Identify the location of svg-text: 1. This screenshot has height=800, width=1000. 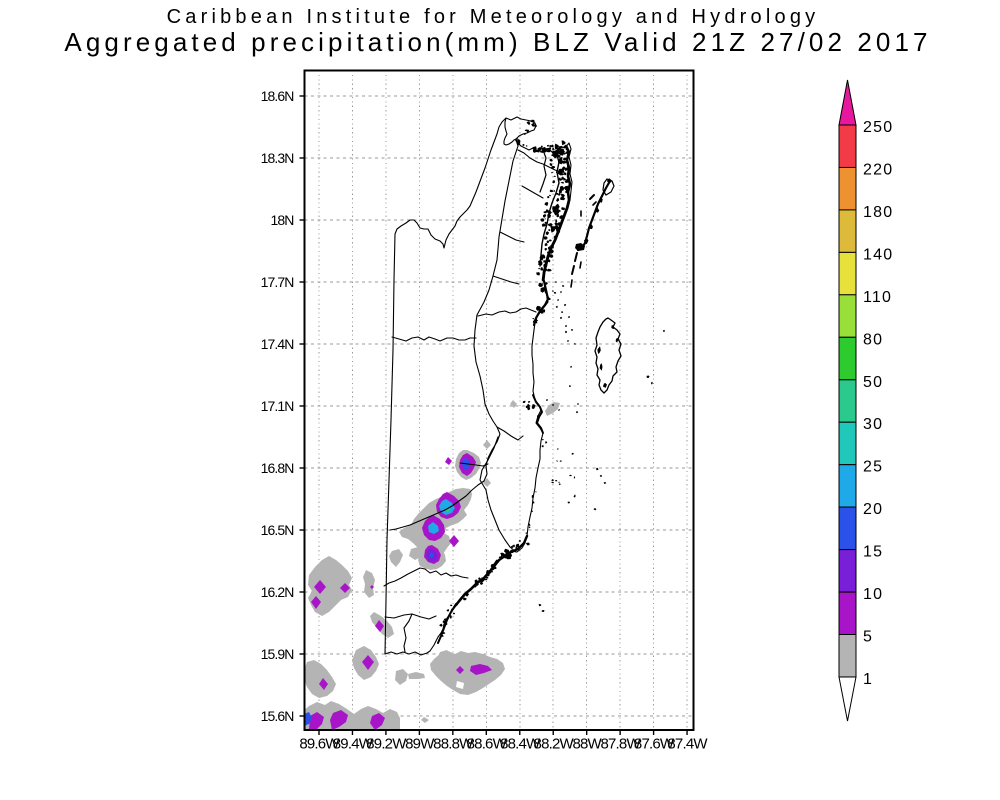
(868, 679).